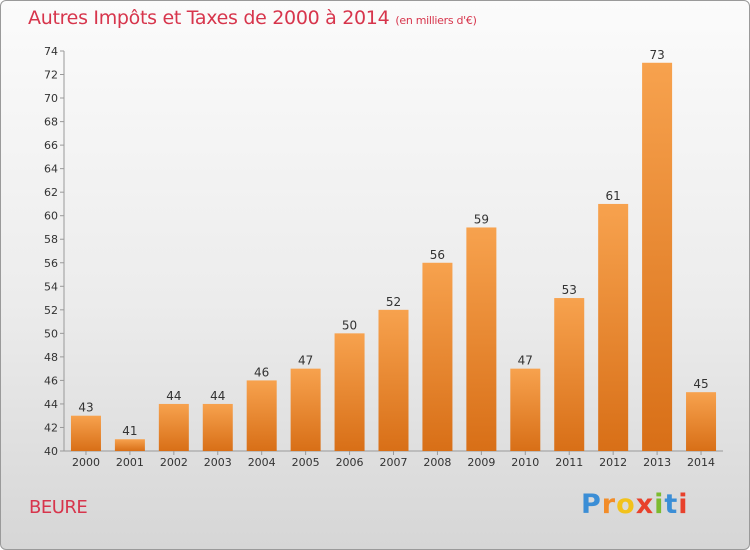 The width and height of the screenshot is (750, 550). Describe the element at coordinates (51, 75) in the screenshot. I see `y-tick-label: 72` at that location.